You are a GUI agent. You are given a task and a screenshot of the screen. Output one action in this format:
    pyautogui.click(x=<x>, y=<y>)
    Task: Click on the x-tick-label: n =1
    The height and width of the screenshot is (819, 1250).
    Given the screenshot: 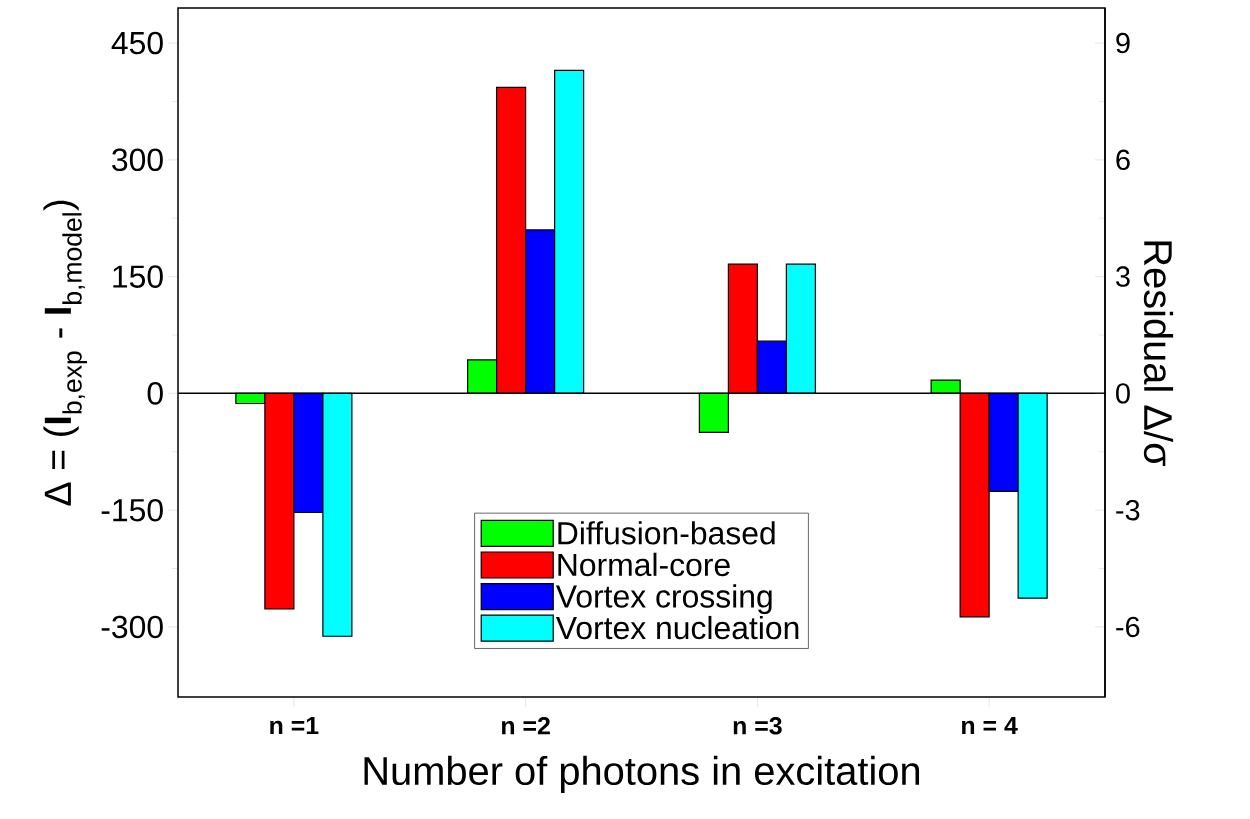 What is the action you would take?
    pyautogui.click(x=294, y=725)
    